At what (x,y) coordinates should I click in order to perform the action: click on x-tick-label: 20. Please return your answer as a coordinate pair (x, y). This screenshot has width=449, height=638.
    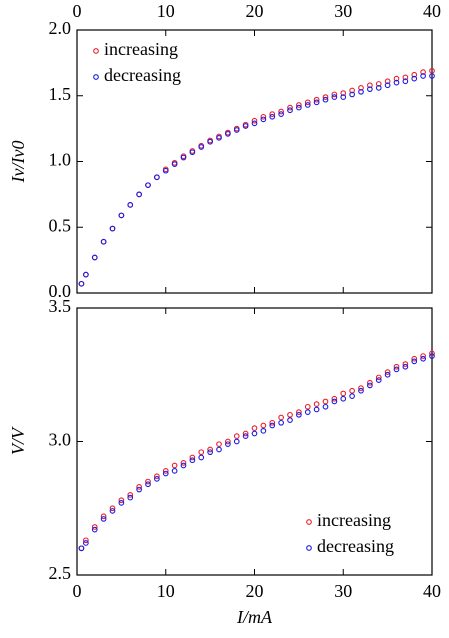
    Looking at the image, I should click on (255, 591).